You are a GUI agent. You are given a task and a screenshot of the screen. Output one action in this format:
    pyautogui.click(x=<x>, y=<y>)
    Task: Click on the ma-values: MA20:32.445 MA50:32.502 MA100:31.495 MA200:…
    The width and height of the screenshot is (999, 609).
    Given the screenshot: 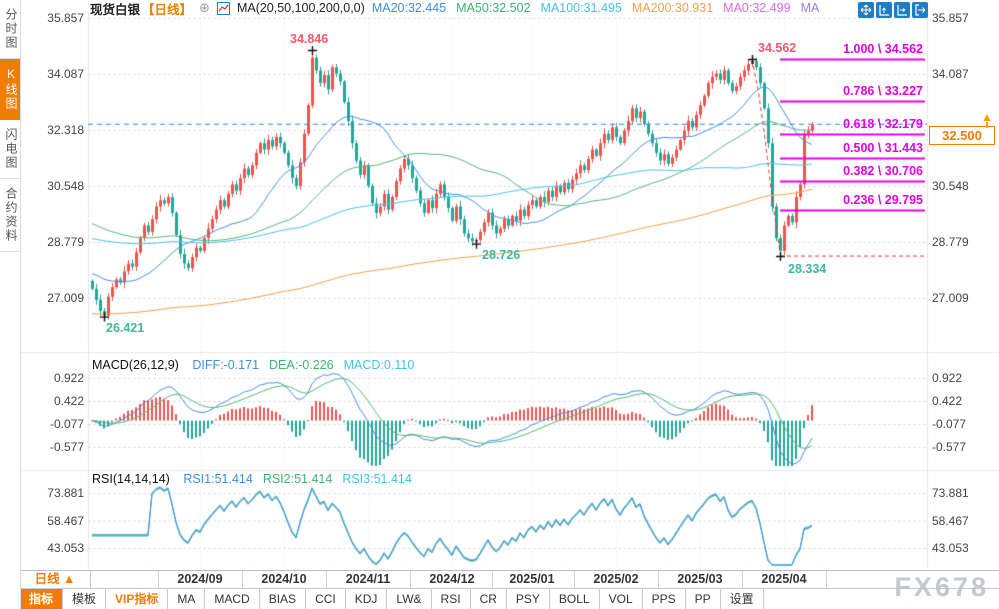 What is the action you would take?
    pyautogui.click(x=596, y=8)
    